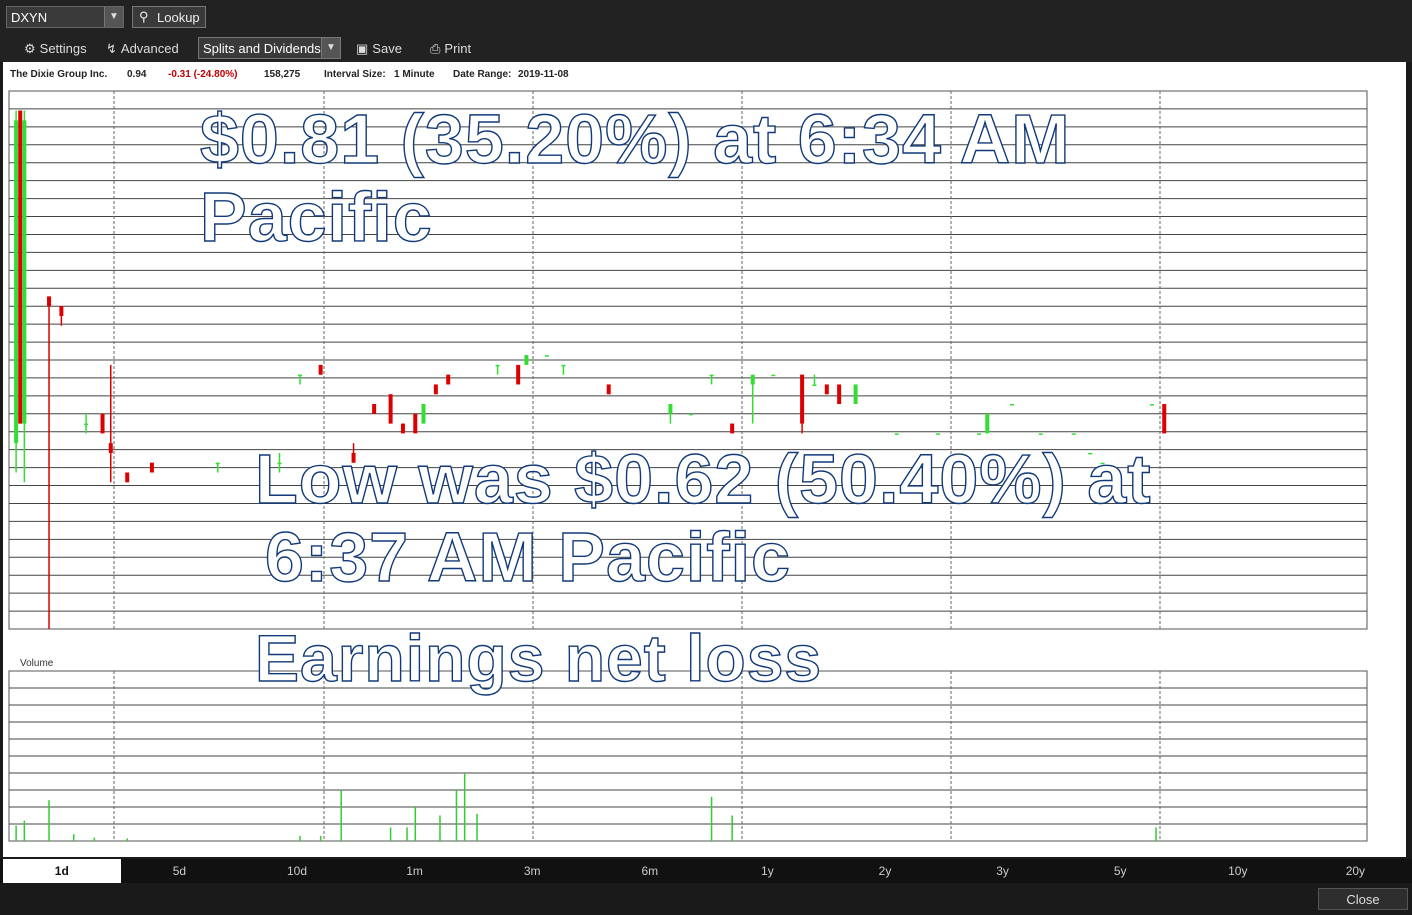  I want to click on overlay-line-3: Low was $0.62 (50.40%) at, so click(703, 478).